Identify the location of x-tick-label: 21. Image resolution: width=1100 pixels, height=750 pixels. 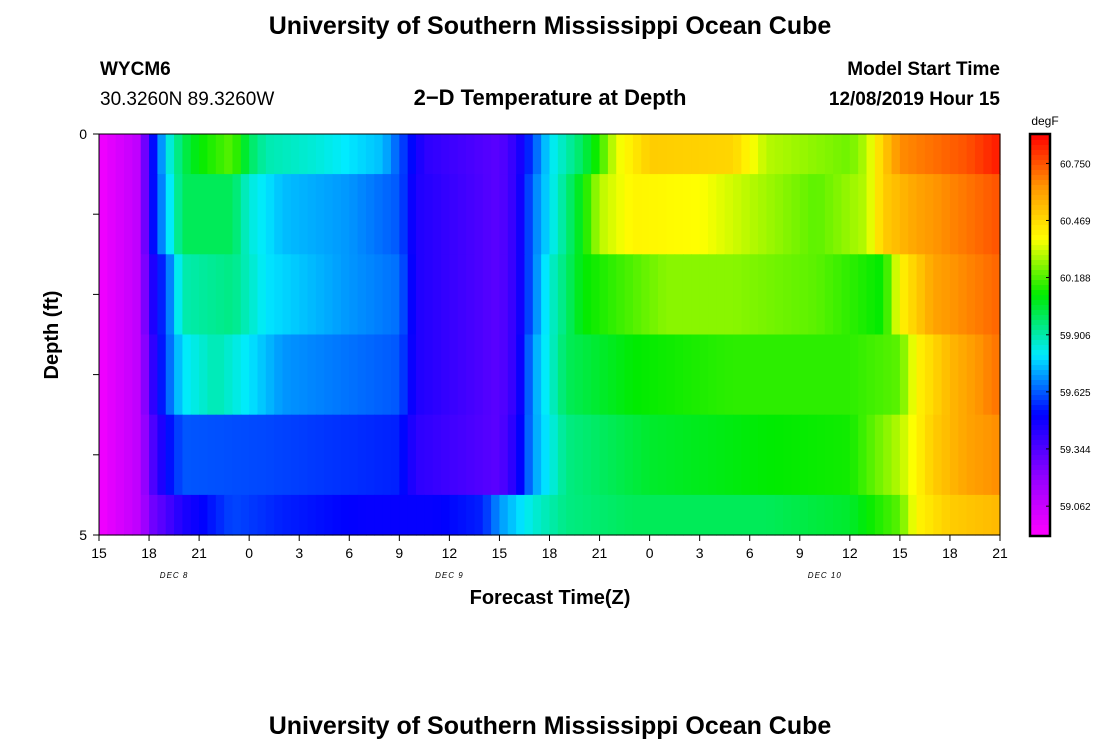
(1000, 553).